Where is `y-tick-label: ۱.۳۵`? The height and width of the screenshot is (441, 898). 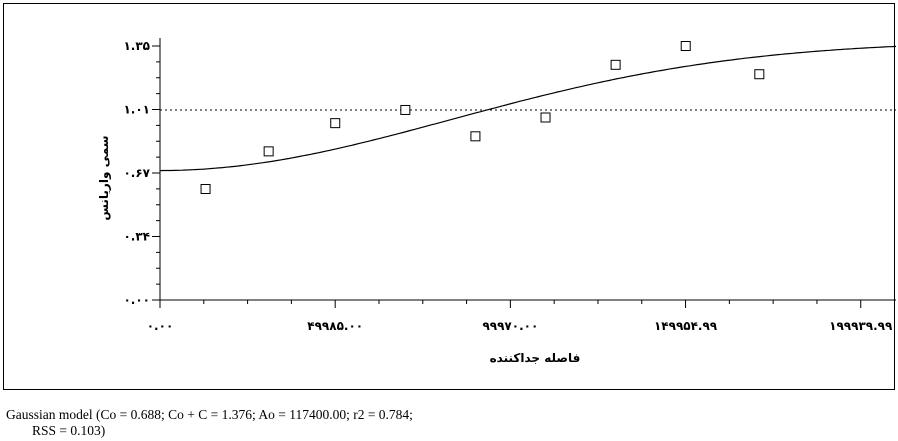
y-tick-label: ۱.۳۵ is located at coordinates (136, 46).